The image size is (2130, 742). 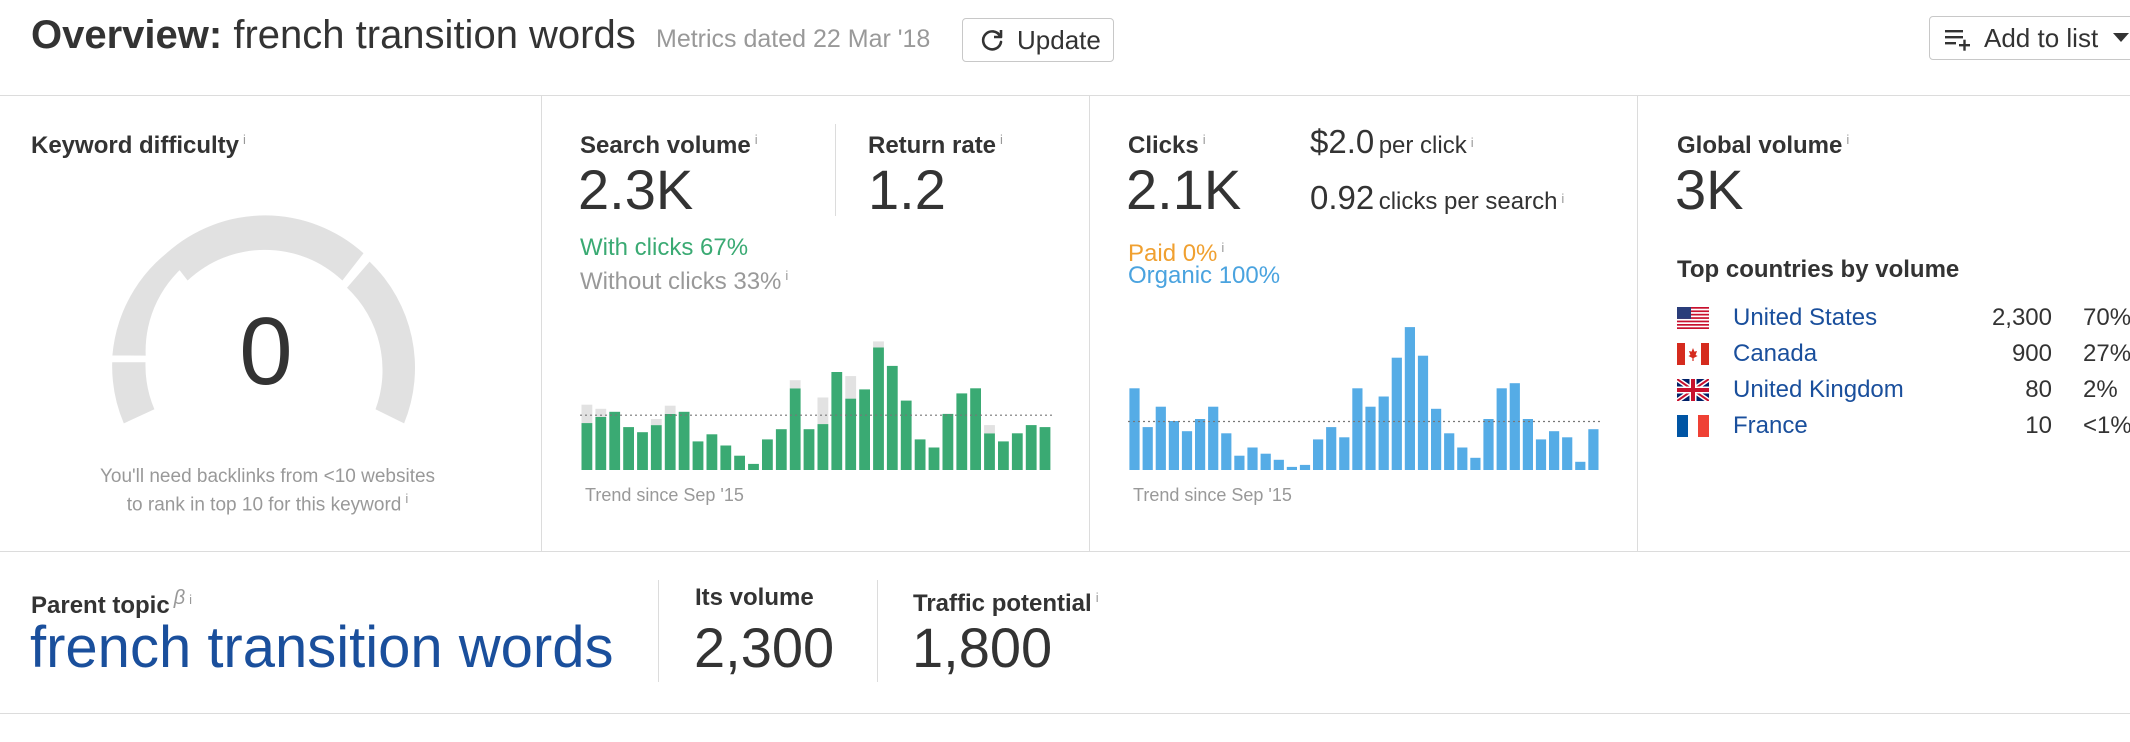 I want to click on cpc-label: per click, so click(x=1422, y=145).